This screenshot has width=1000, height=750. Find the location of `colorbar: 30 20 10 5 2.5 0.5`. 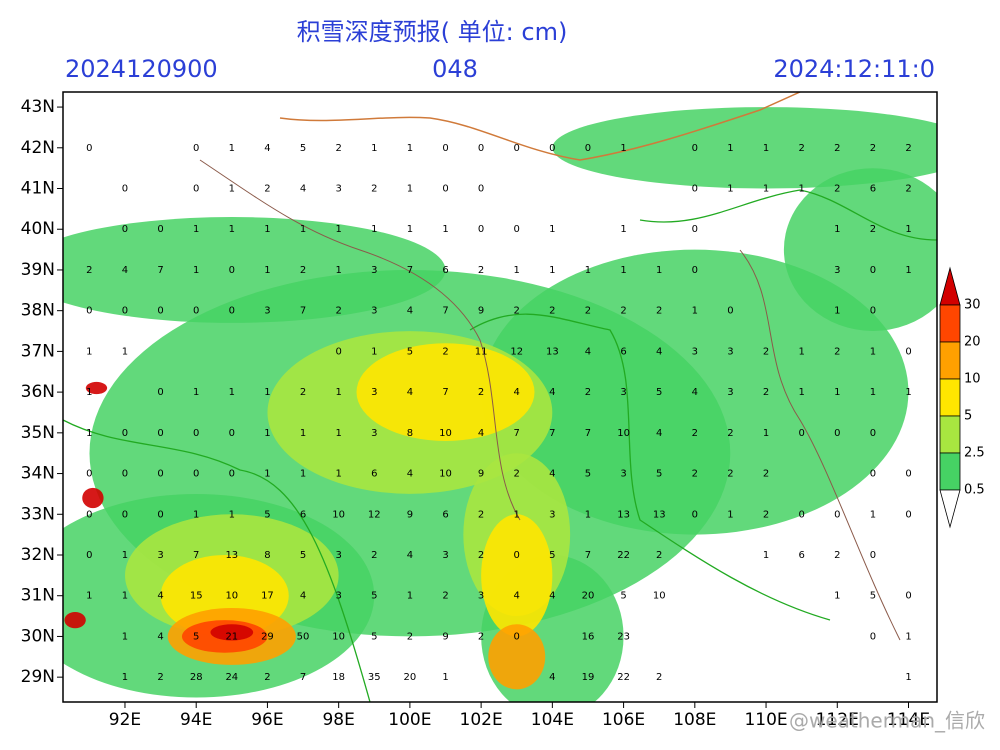

colorbar: 30 20 10 5 2.5 0.5 is located at coordinates (962, 397).